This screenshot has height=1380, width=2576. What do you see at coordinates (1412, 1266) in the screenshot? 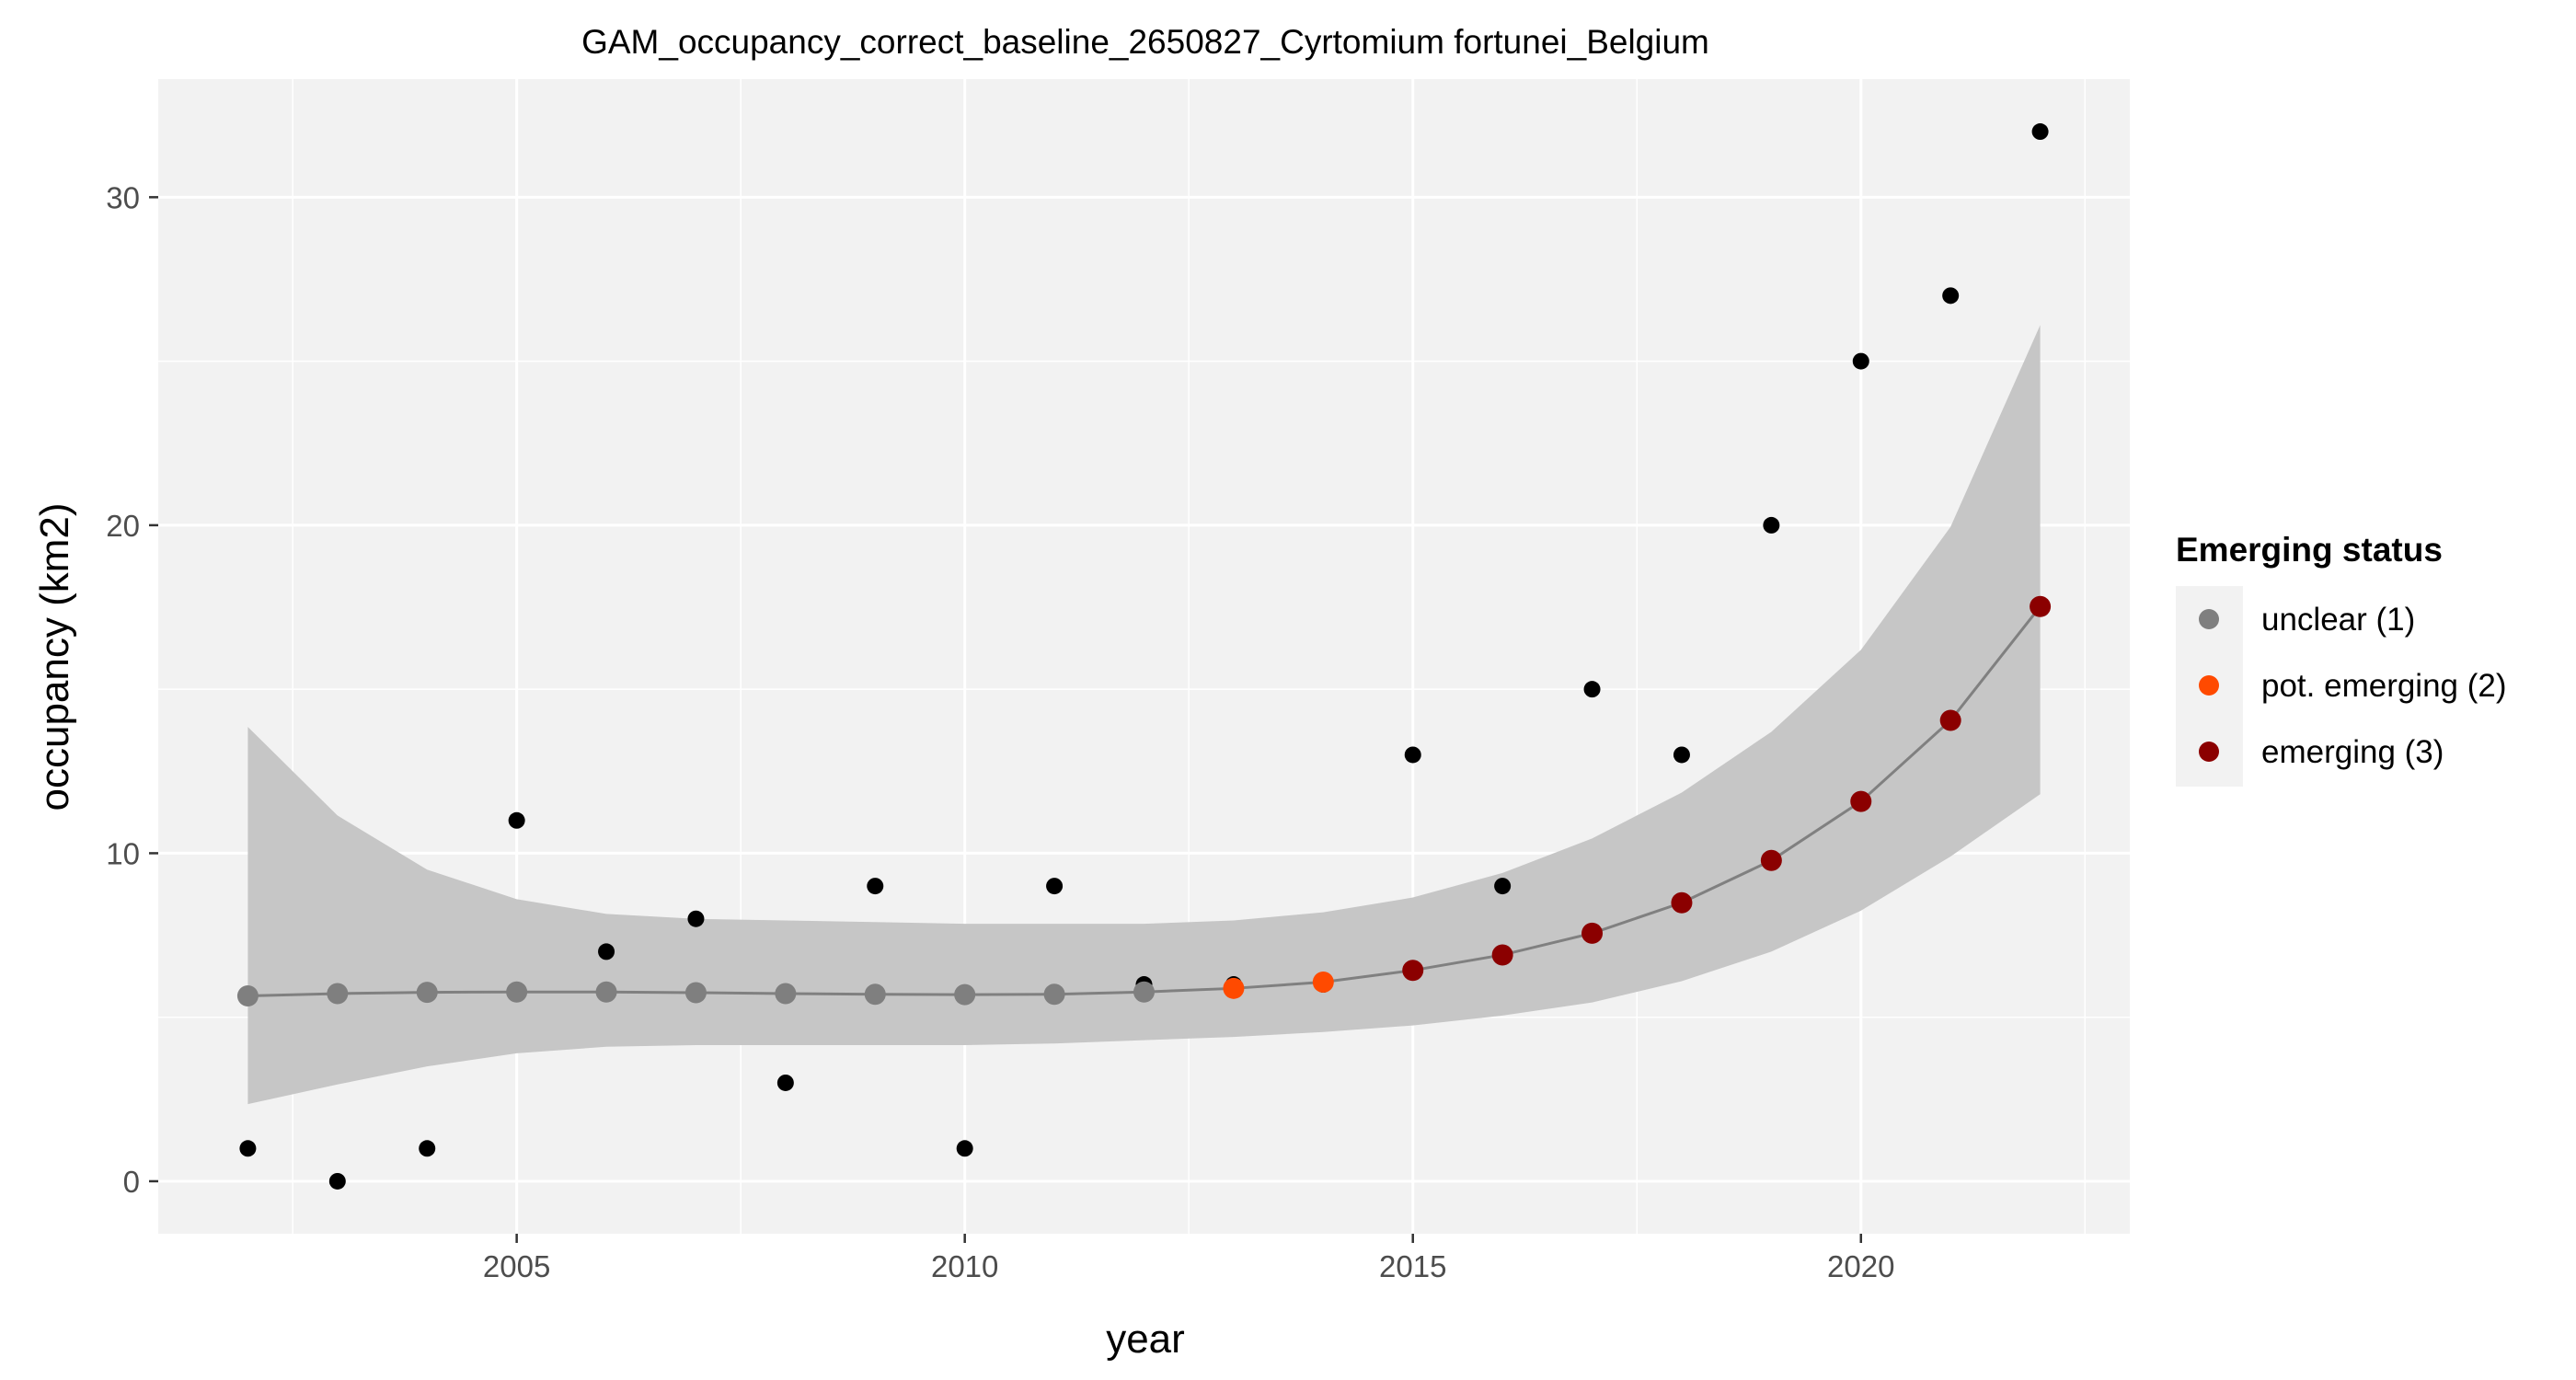
I see `x-tick-label: 2015` at bounding box center [1412, 1266].